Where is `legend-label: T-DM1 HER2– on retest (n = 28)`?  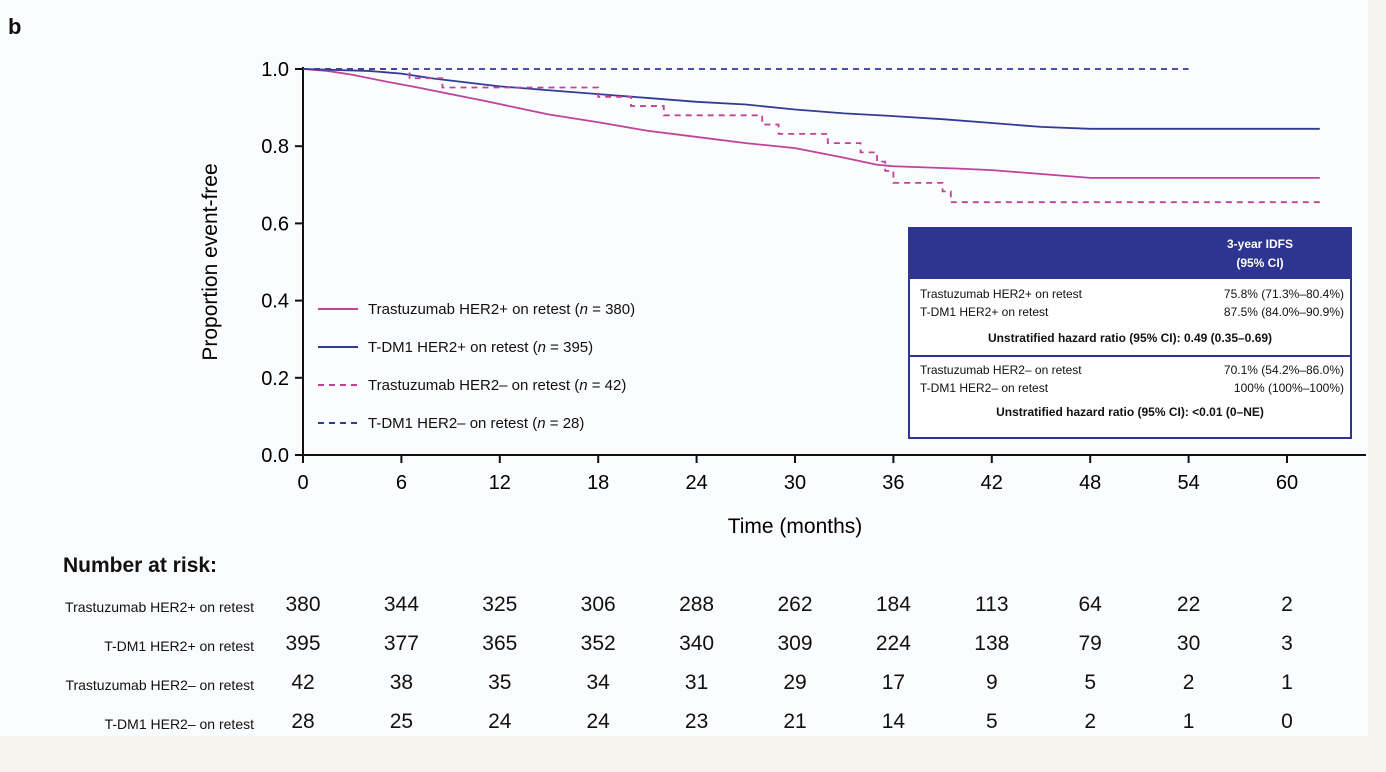 legend-label: T-DM1 HER2– on retest (n = 28) is located at coordinates (476, 423).